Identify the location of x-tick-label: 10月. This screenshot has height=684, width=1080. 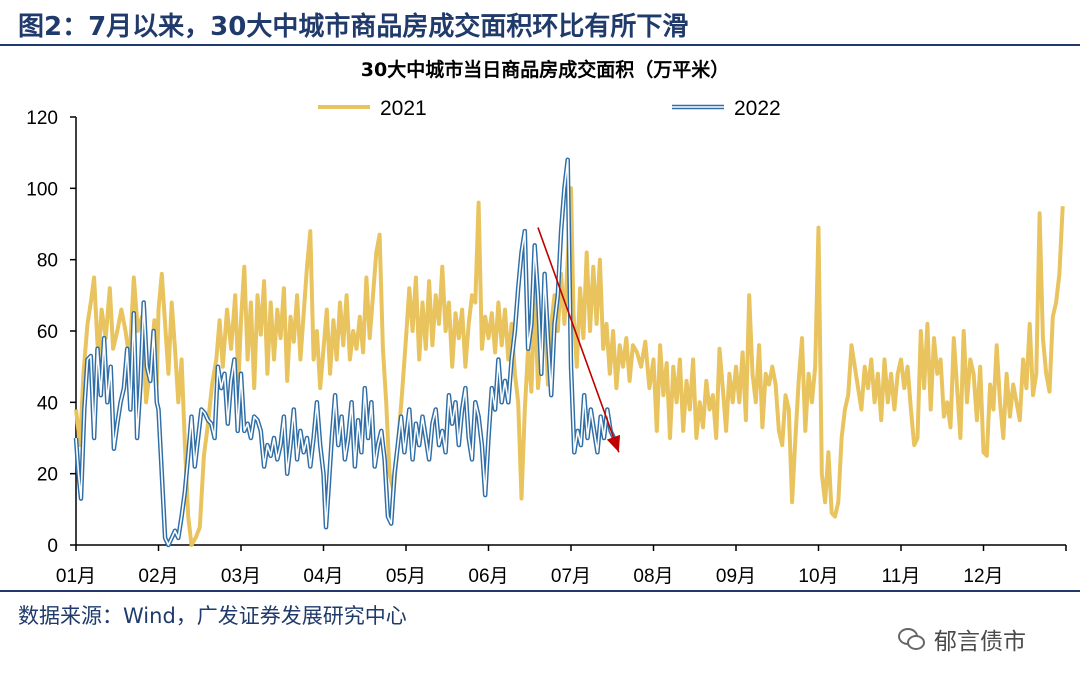
(818, 576).